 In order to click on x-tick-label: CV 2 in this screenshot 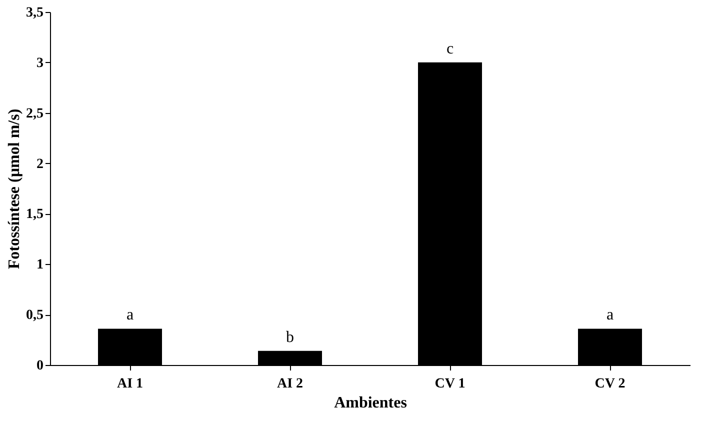, I will do `click(610, 384)`.